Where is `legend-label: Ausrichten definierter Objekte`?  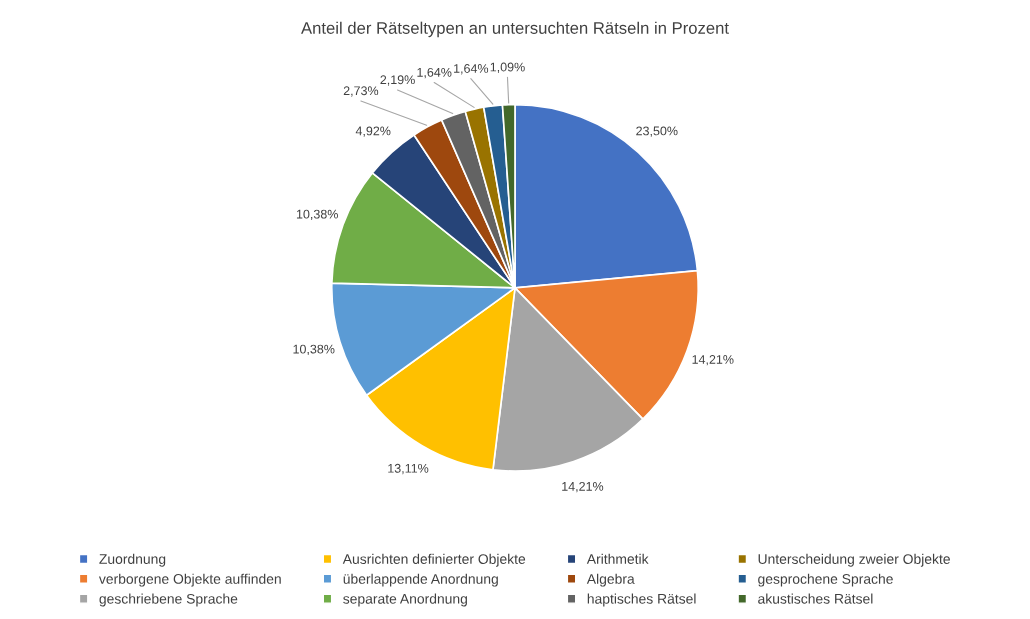 legend-label: Ausrichten definierter Objekte is located at coordinates (434, 560).